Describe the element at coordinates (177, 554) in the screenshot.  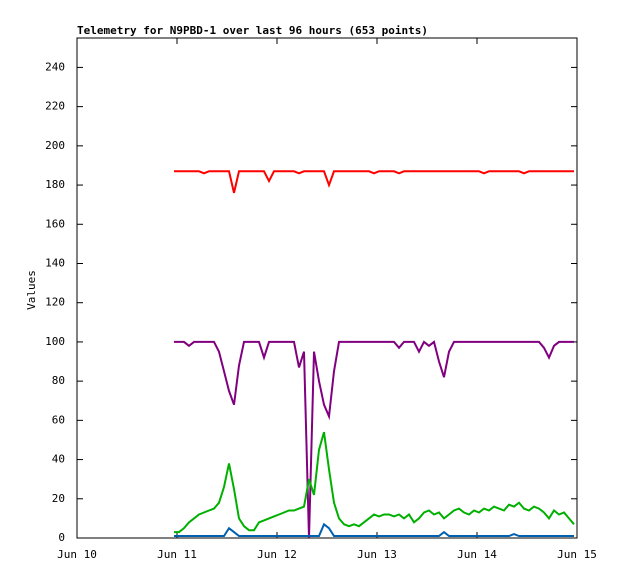
I see `x-tick-label: Jun 11` at that location.